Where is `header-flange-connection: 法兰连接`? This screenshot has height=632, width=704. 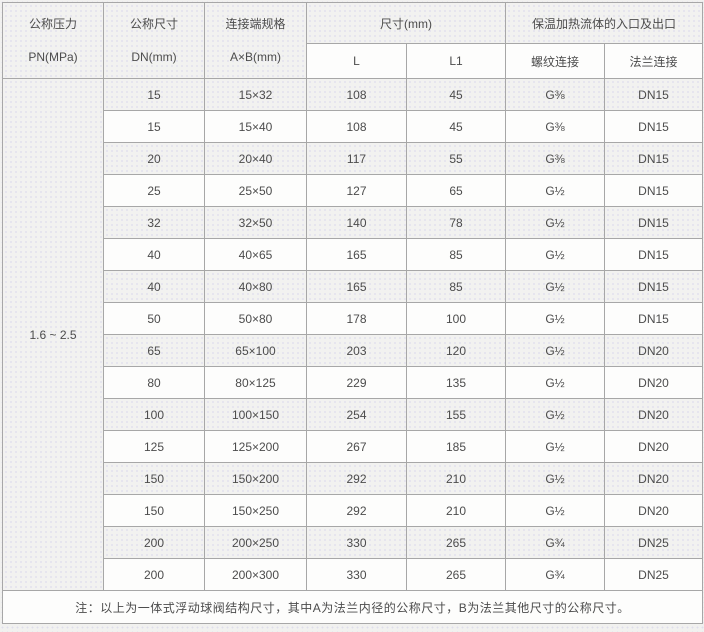
header-flange-connection: 法兰连接 is located at coordinates (653, 61).